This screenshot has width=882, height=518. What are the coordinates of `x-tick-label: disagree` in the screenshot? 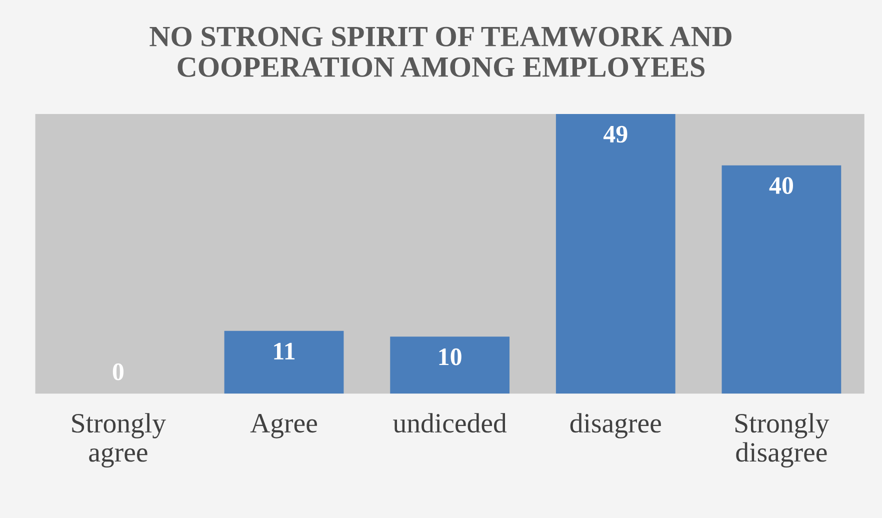 It's located at (615, 425).